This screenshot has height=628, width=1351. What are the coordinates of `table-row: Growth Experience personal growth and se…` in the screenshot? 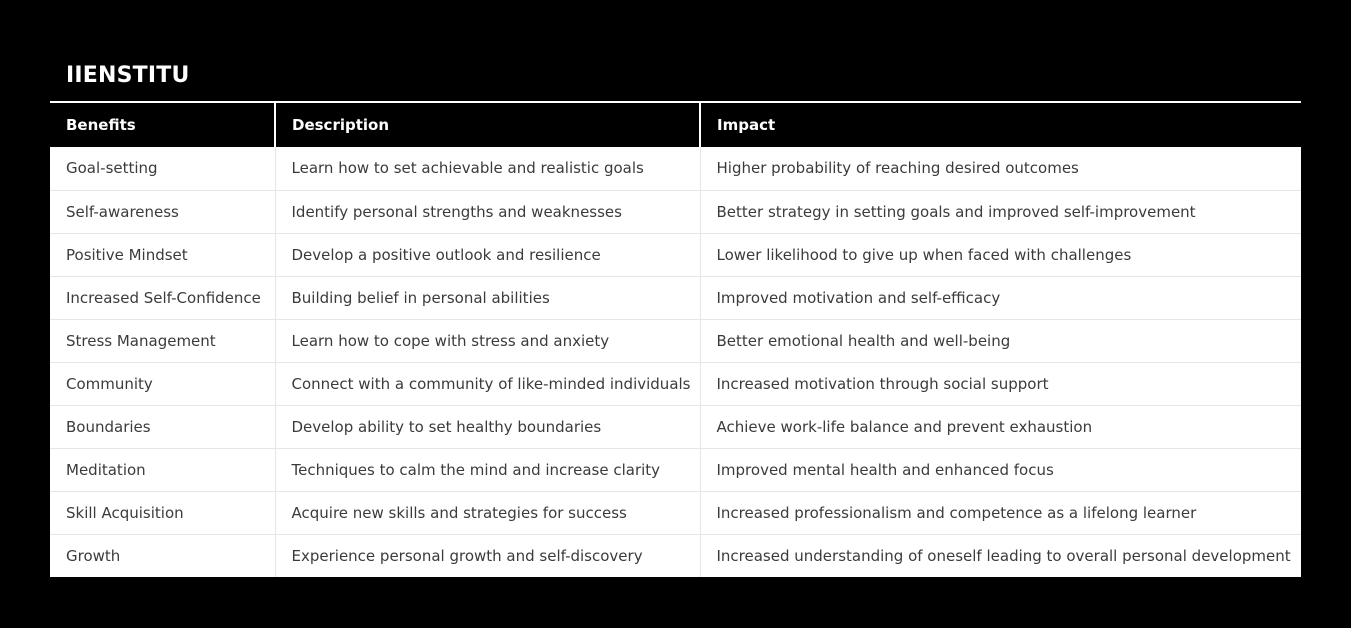 It's located at (675, 555).